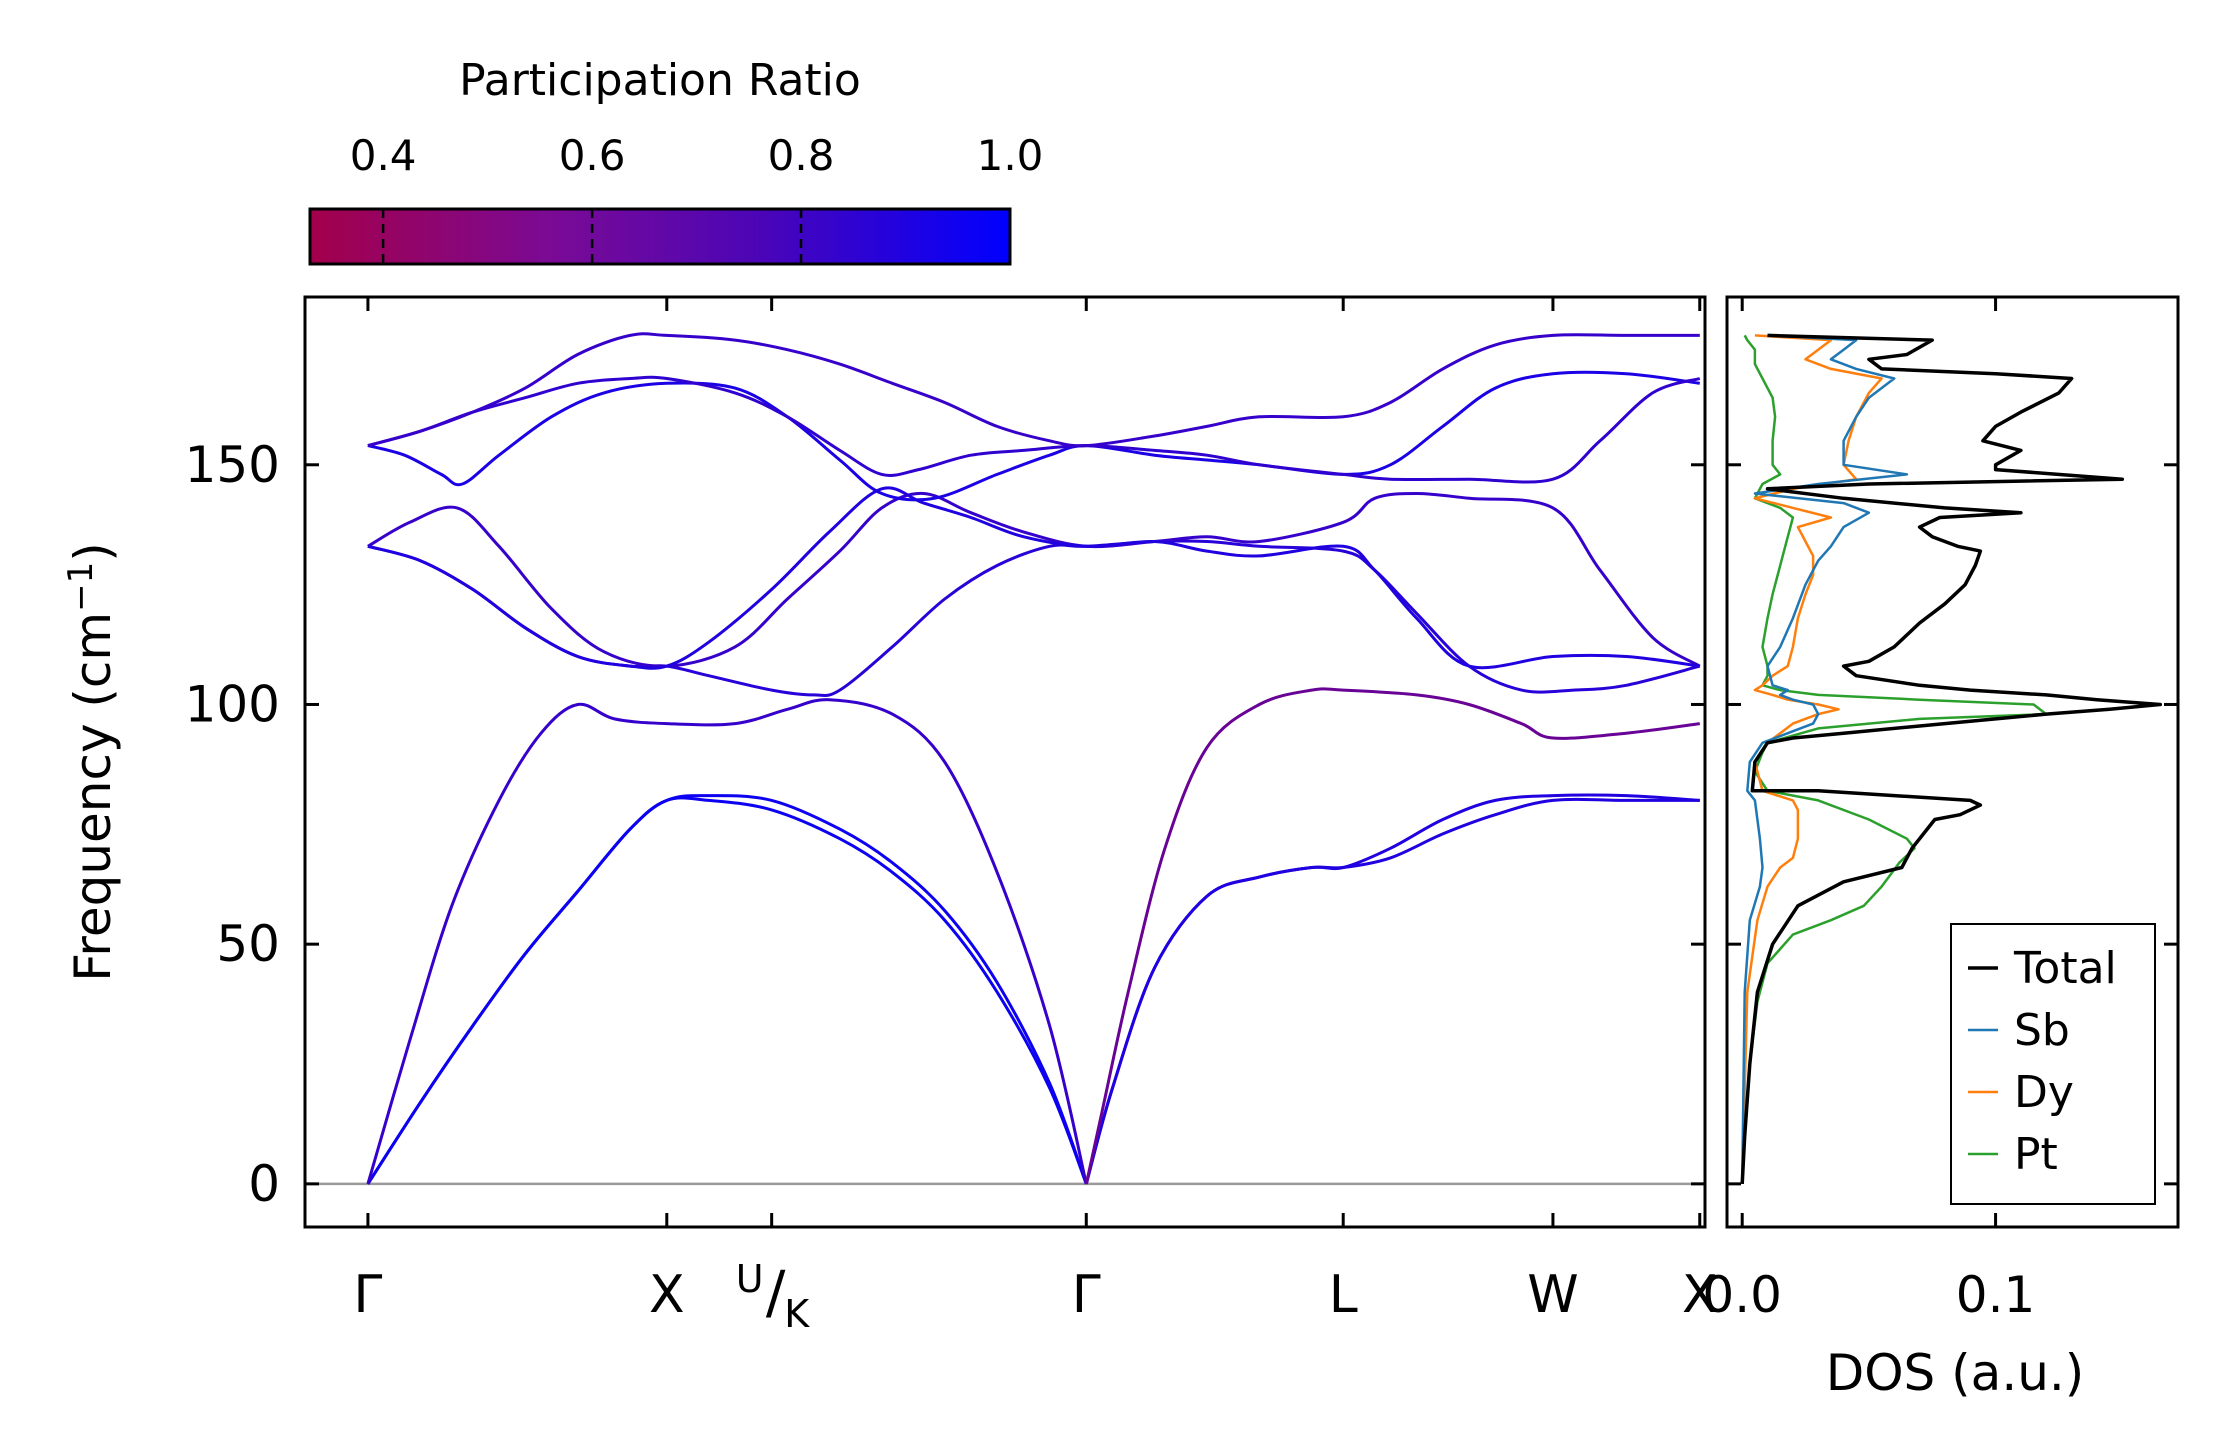 The image size is (2222, 1455). I want to click on dos-x-tick-label-0: 0.0, so click(1742, 1295).